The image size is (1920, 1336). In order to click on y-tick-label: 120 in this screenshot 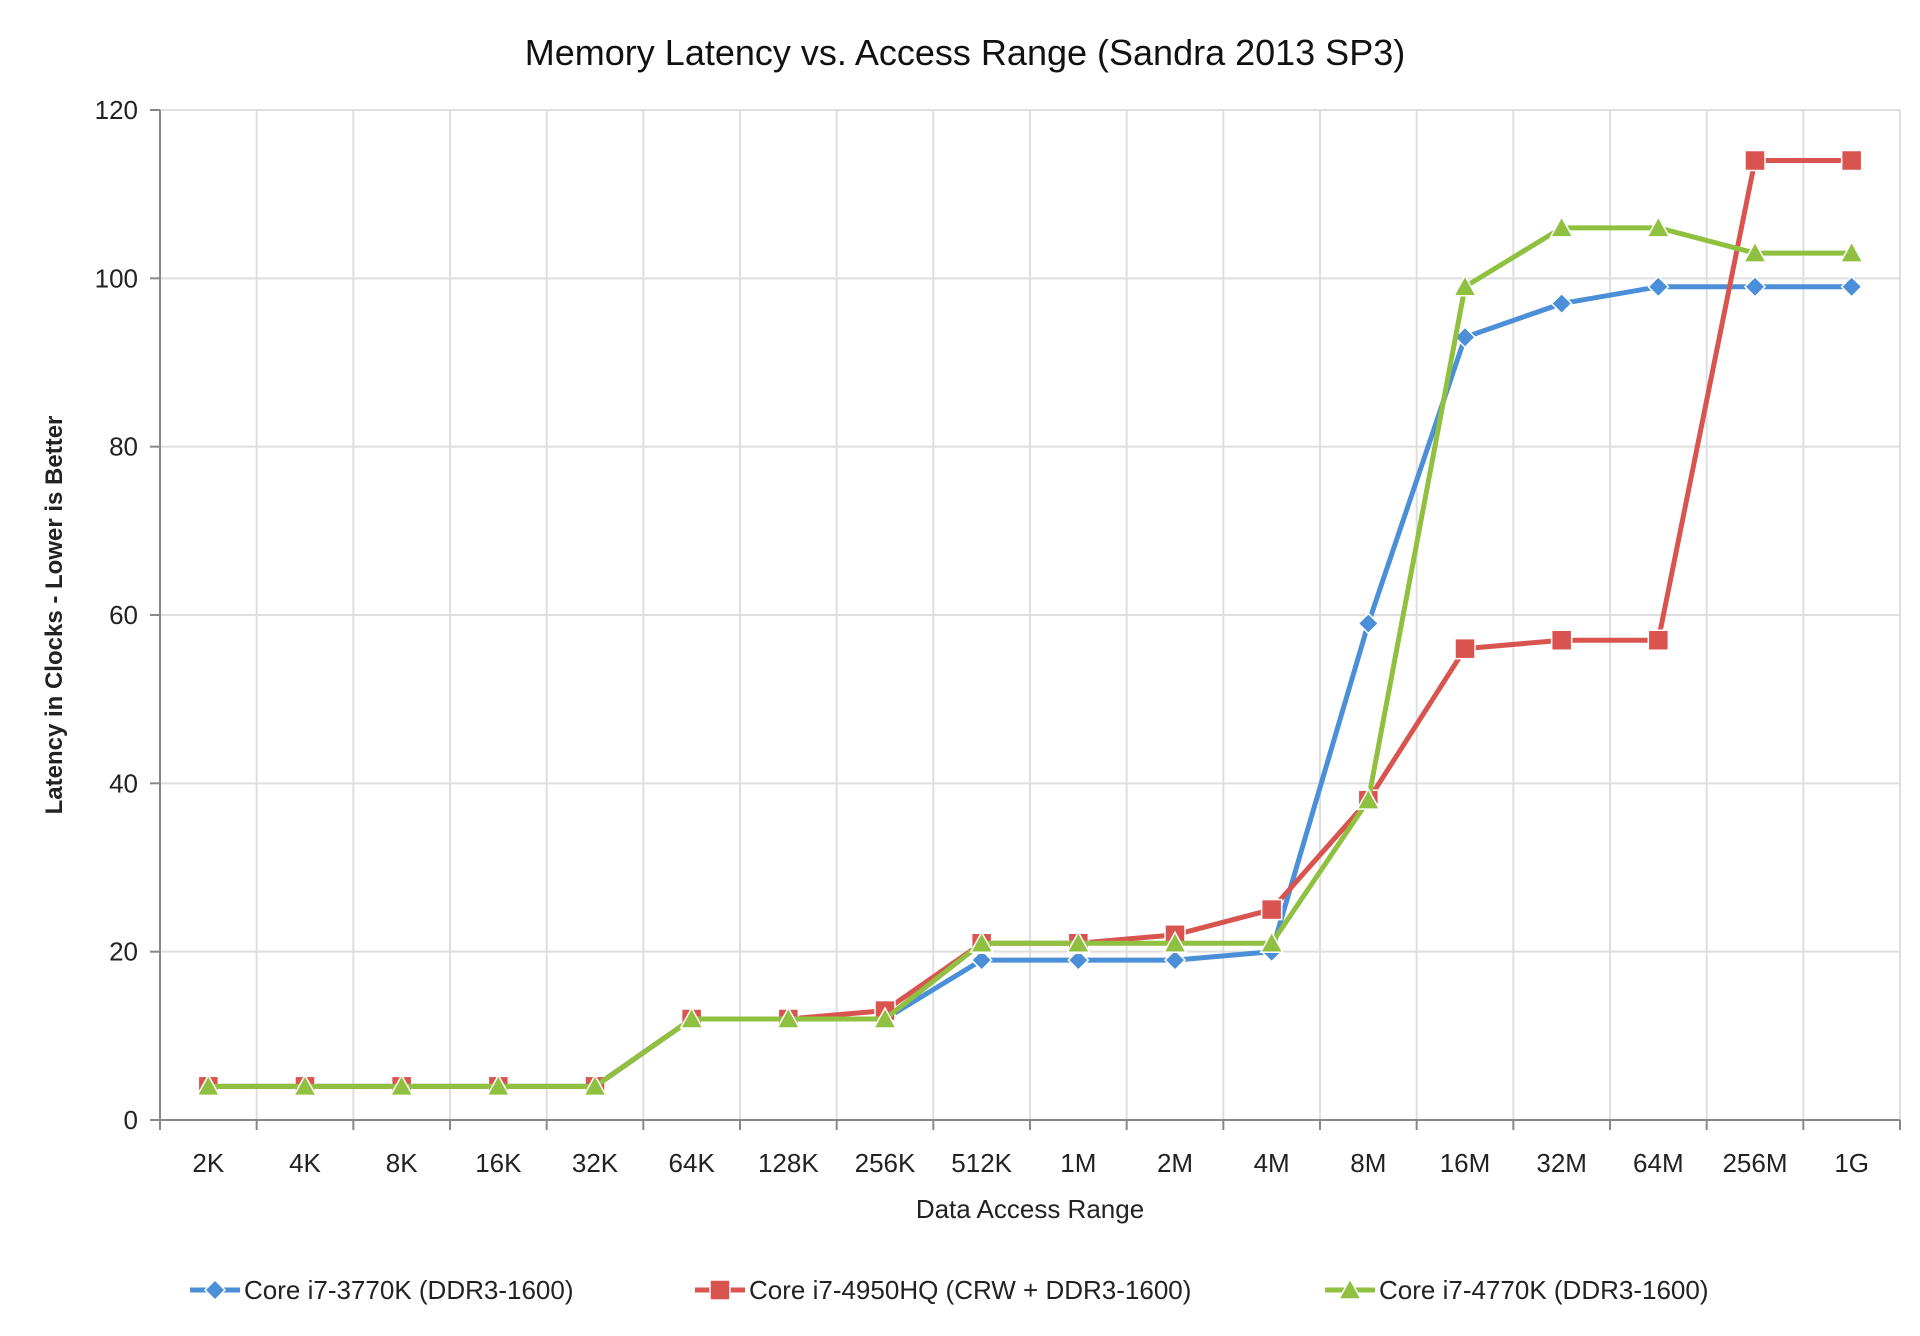, I will do `click(116, 110)`.